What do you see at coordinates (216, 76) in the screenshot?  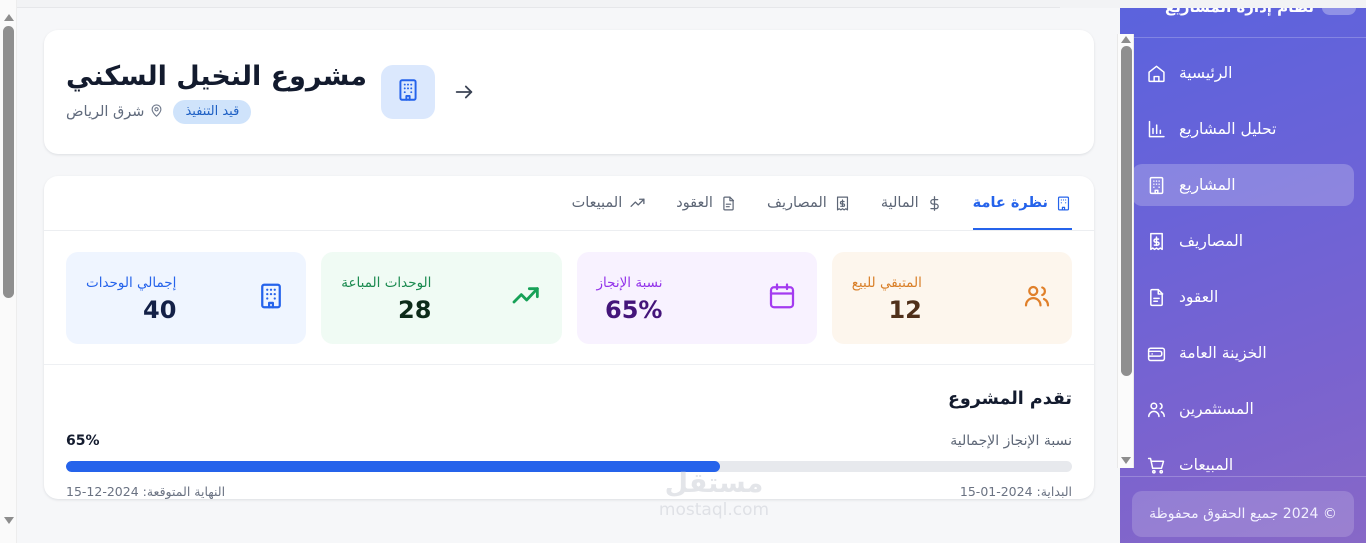 I see `page-title: مشروع النخيل السكني` at bounding box center [216, 76].